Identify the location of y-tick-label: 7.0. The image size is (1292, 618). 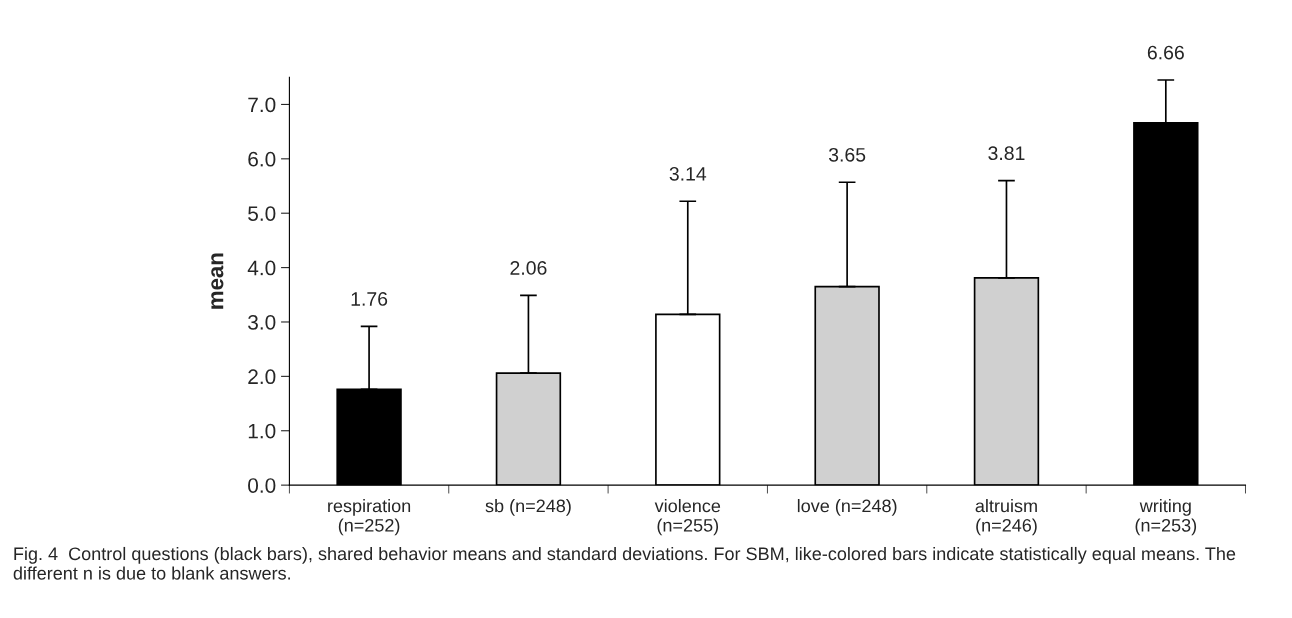
(262, 105).